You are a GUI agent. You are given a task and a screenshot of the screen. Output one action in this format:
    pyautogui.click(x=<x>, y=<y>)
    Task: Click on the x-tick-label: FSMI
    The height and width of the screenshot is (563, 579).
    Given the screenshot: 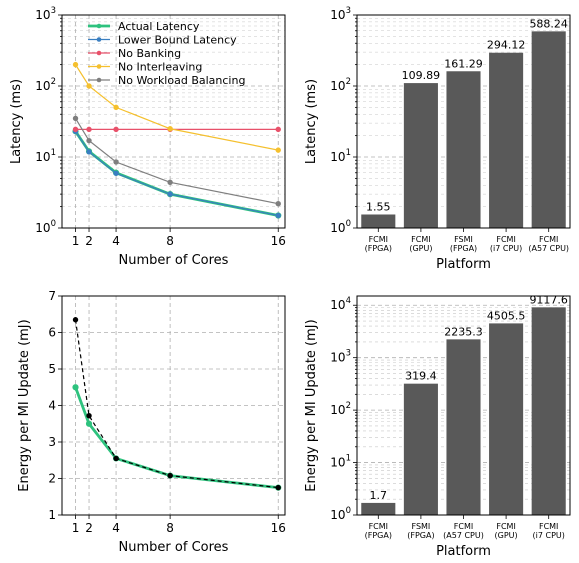 What is the action you would take?
    pyautogui.click(x=463, y=239)
    